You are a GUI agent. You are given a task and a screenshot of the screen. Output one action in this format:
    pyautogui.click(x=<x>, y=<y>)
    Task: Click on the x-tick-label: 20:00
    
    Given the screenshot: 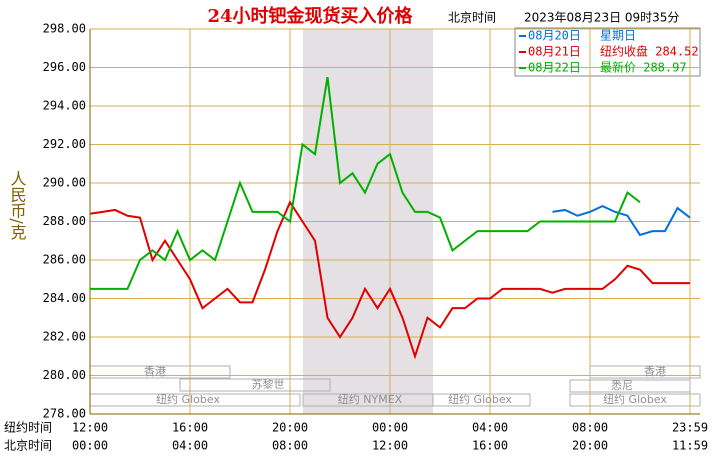 What is the action you would take?
    pyautogui.click(x=290, y=428)
    